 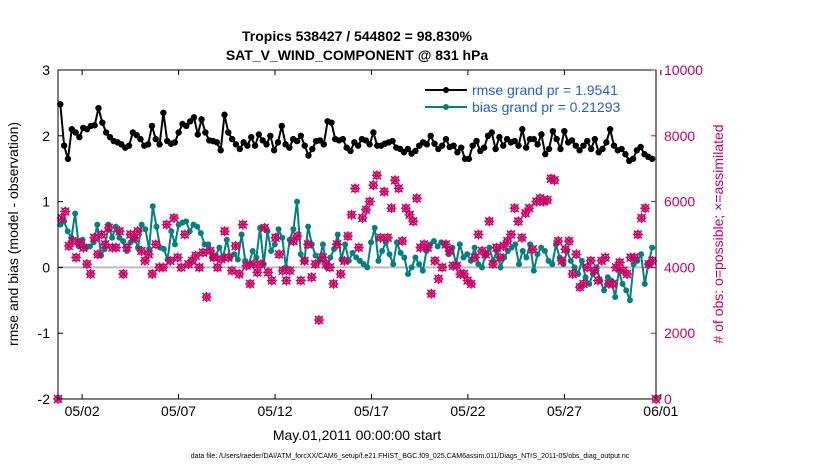 What do you see at coordinates (546, 107) in the screenshot?
I see `legend-bias-label: bias grand pr = 0.21293` at bounding box center [546, 107].